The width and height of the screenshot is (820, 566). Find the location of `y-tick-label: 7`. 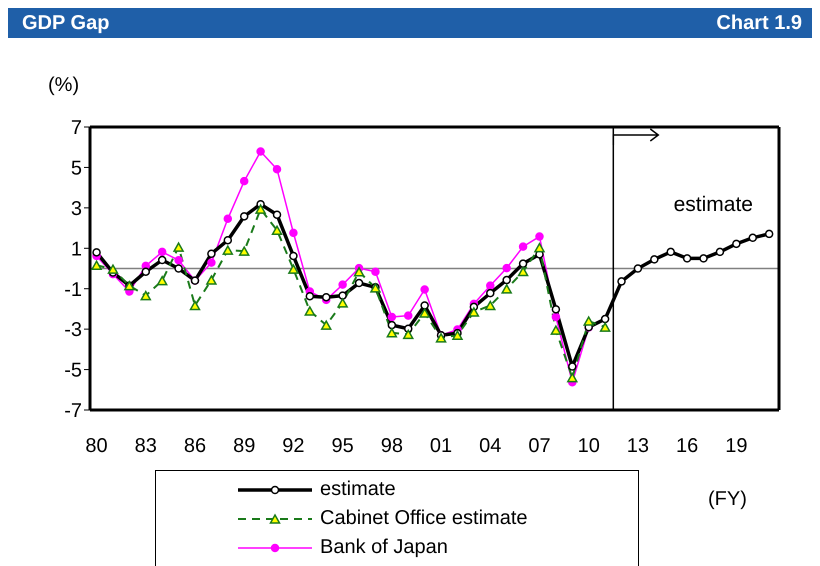

y-tick-label: 7 is located at coordinates (76, 128).